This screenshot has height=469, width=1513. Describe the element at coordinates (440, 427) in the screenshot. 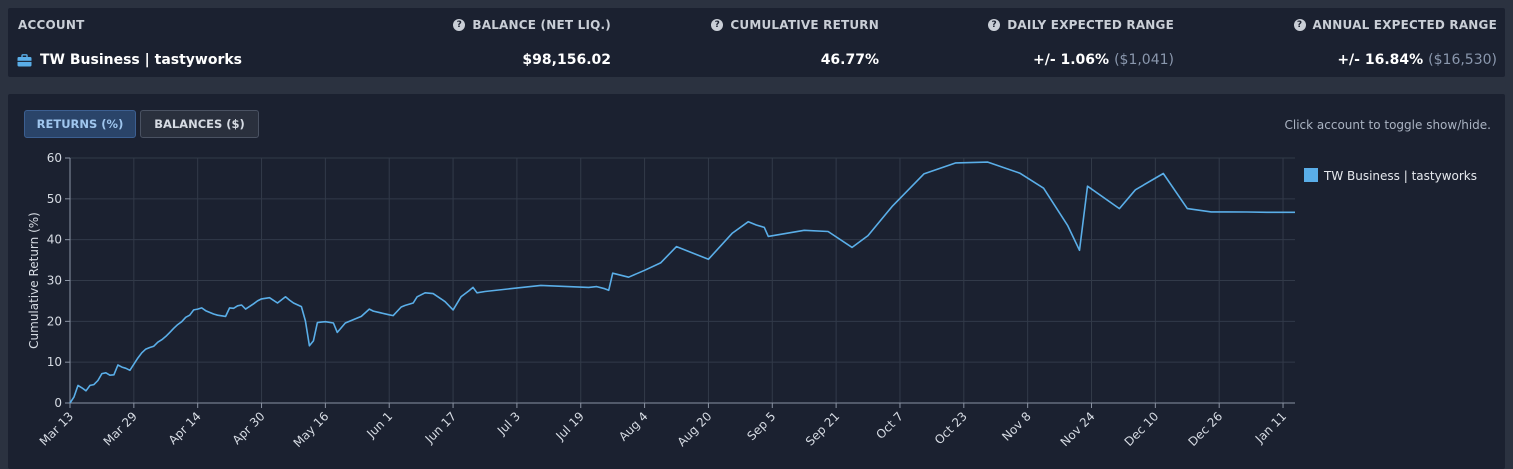

I see `x-tick-label: Jun 17` at that location.